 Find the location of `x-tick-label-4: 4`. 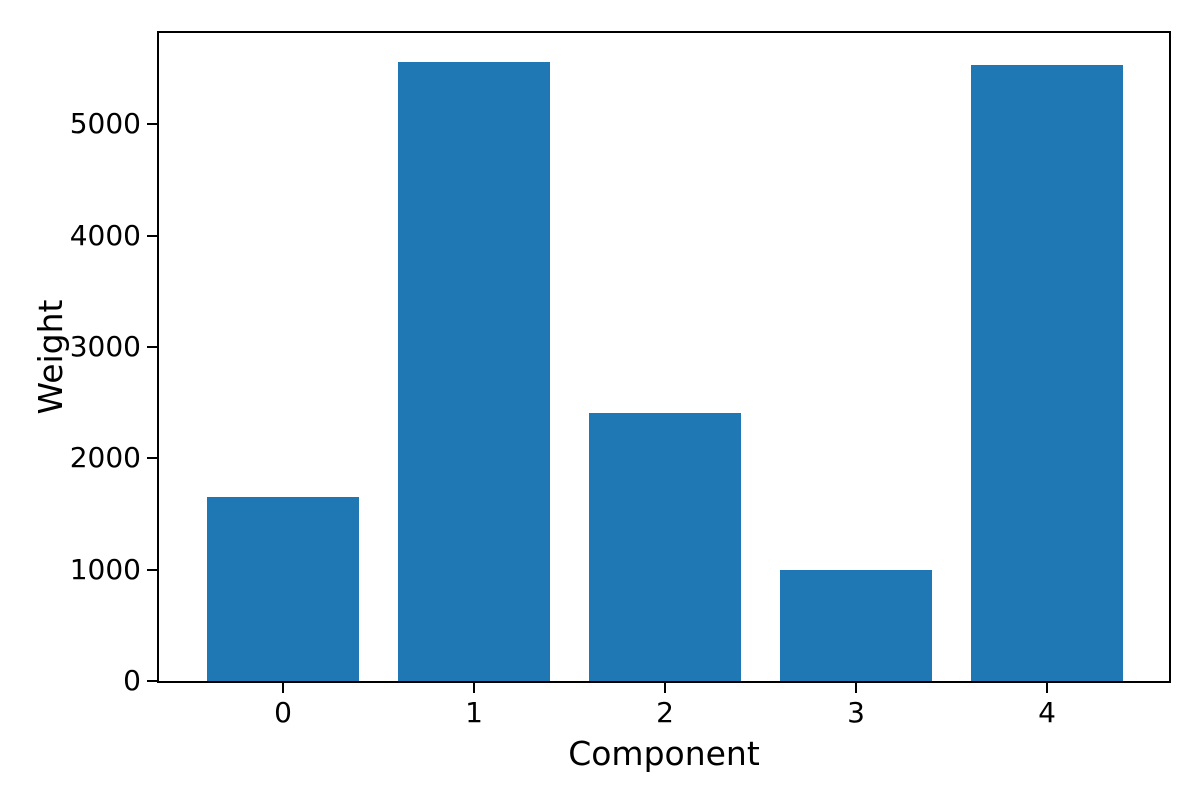

x-tick-label-4: 4 is located at coordinates (1047, 712).